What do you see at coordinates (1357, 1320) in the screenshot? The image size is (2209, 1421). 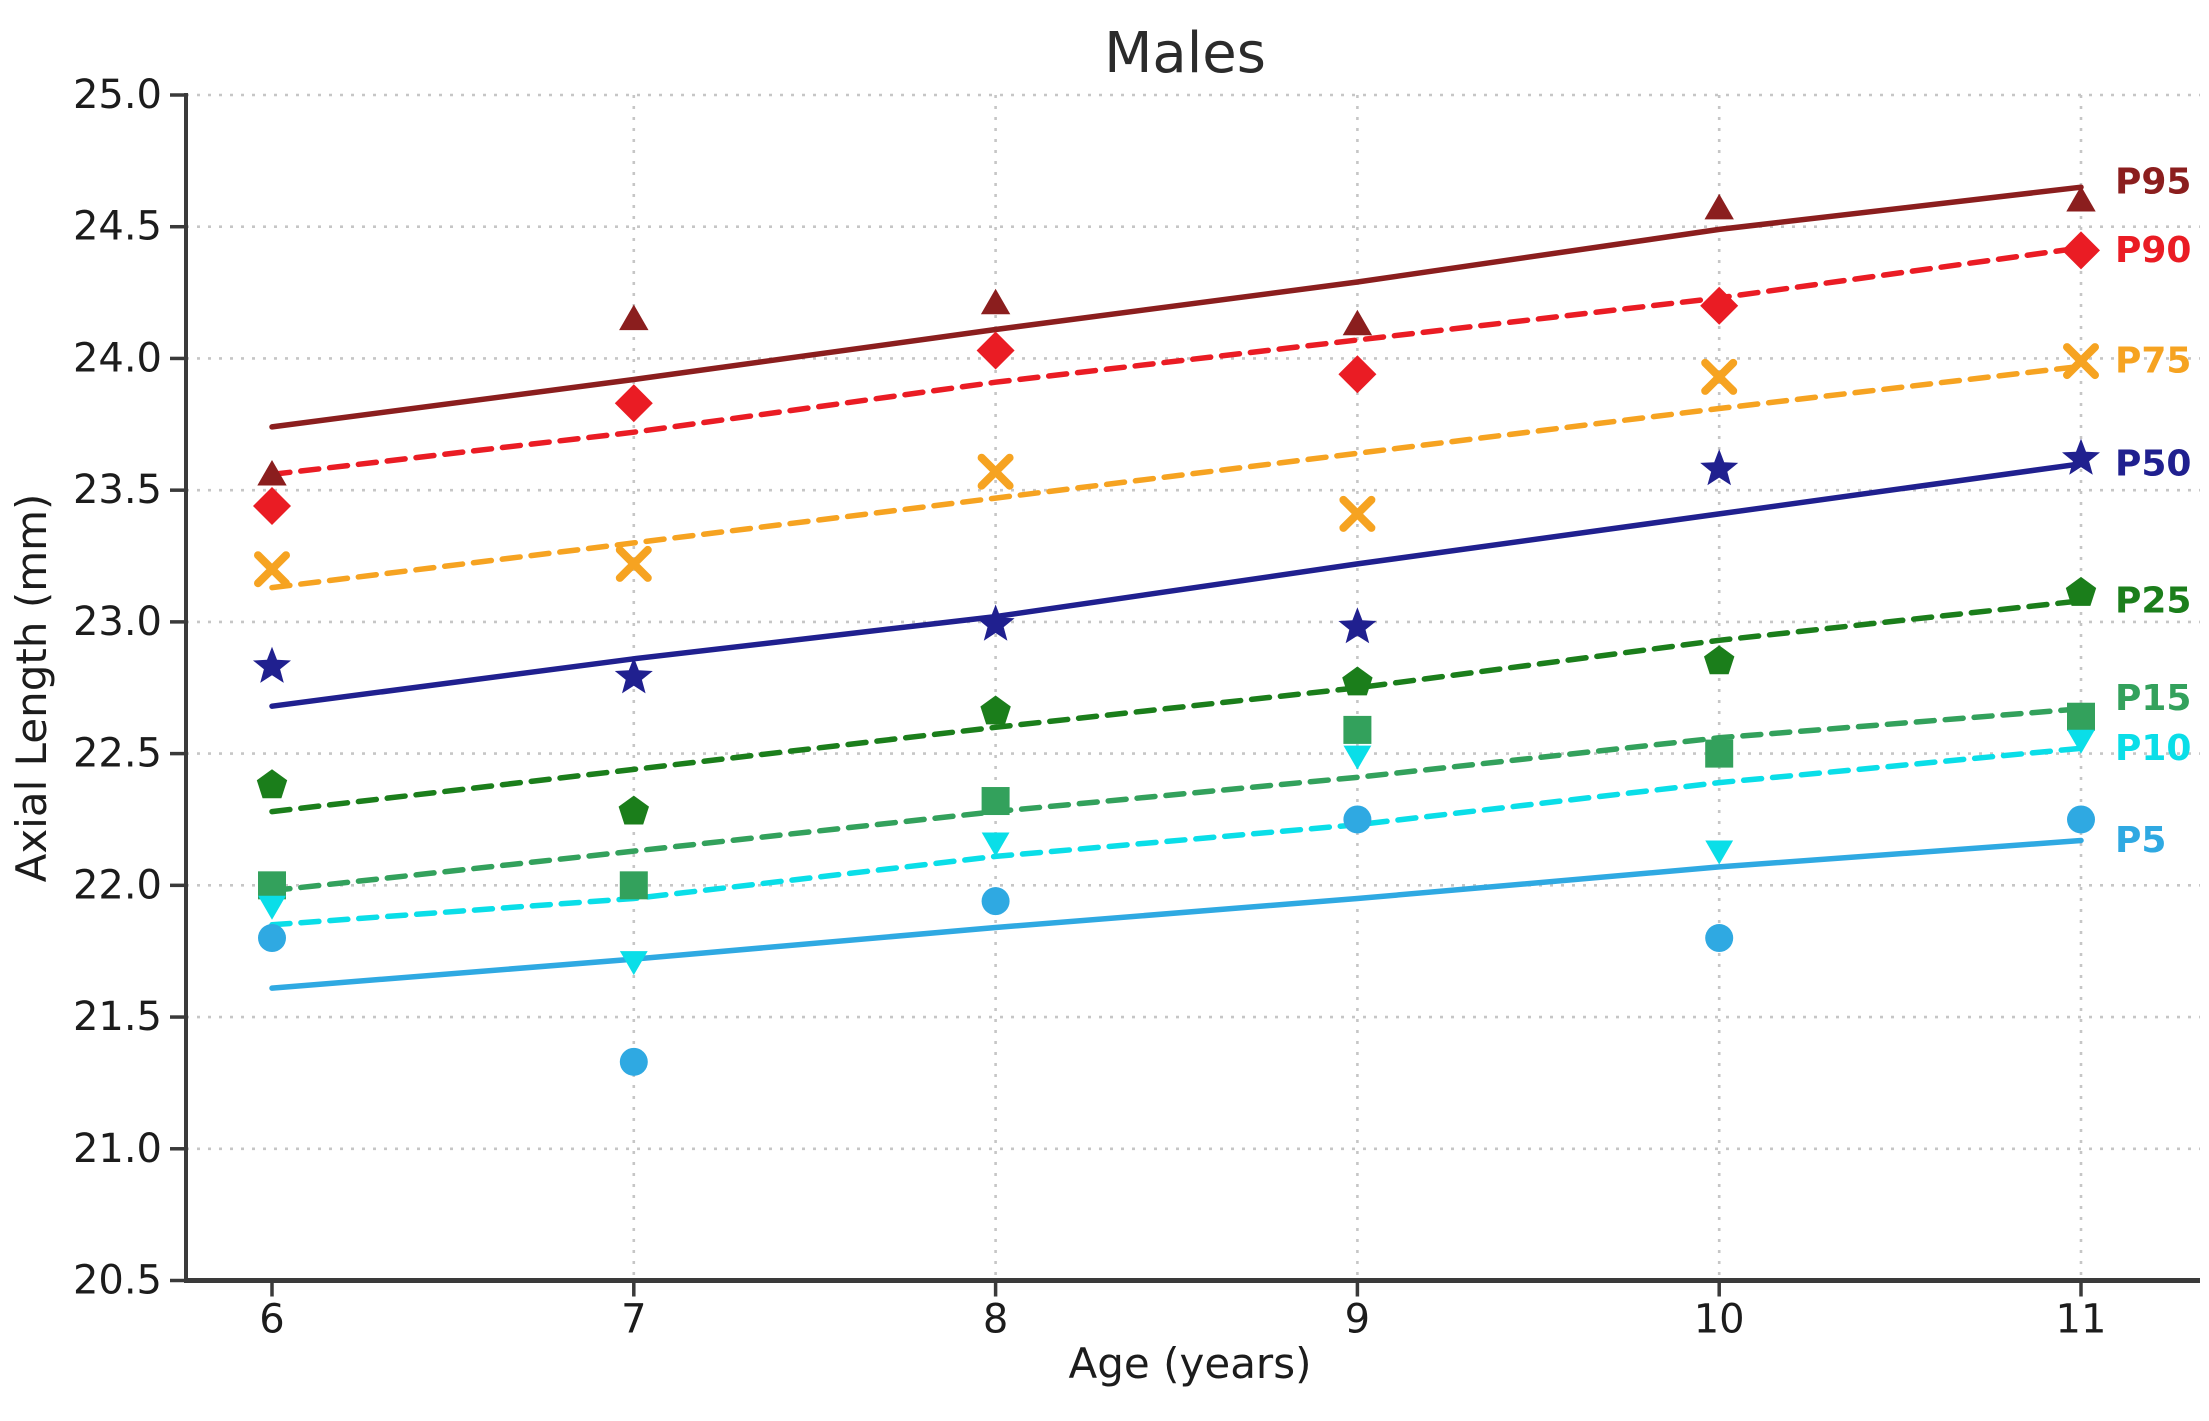 I see `x-tick-label: 9` at bounding box center [1357, 1320].